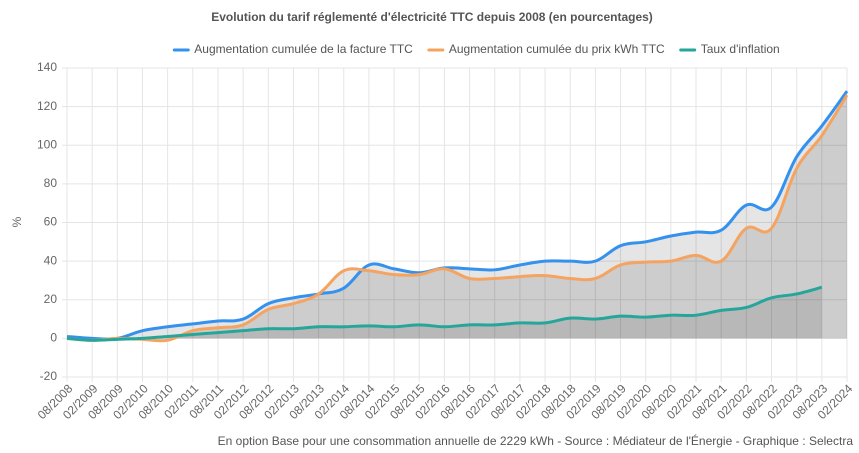 The width and height of the screenshot is (859, 453). I want to click on y-tick-label: 20, so click(51, 299).